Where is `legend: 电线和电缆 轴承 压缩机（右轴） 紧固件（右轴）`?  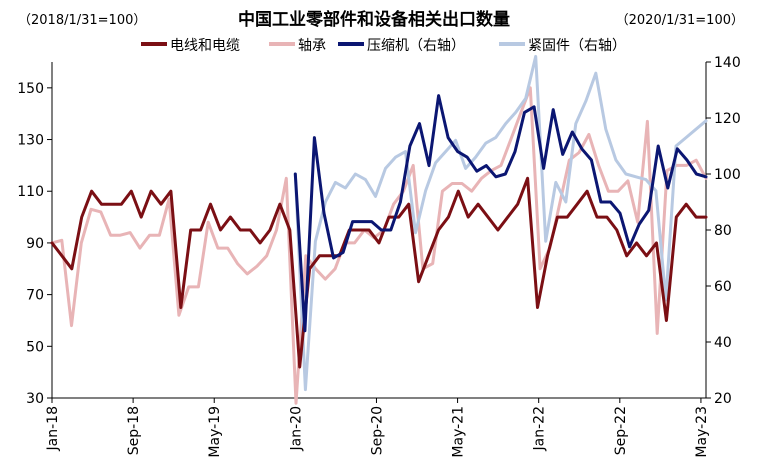
legend: 电线和电缆 轴承 压缩机（右轴） 紧固件（右轴） is located at coordinates (383, 46).